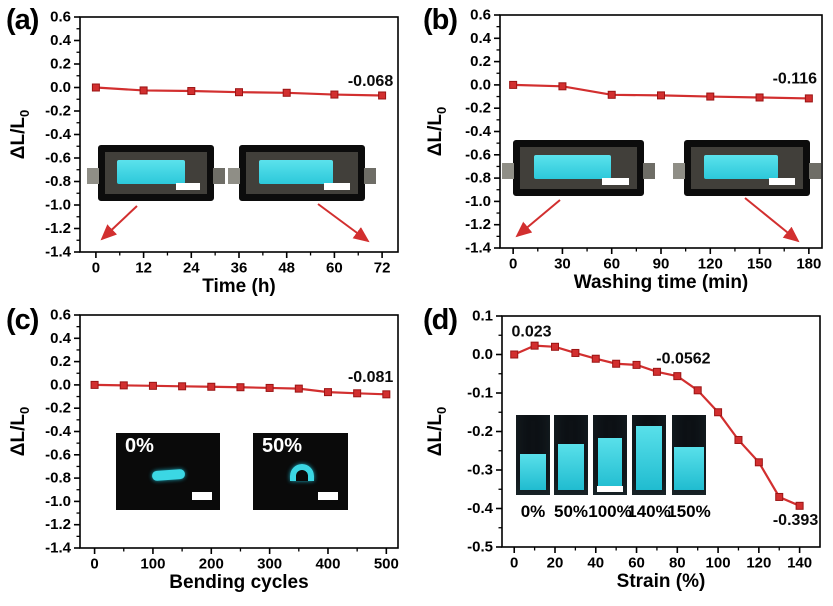  Describe the element at coordinates (238, 582) in the screenshot. I see `x-axis-title: Bending cycles` at that location.